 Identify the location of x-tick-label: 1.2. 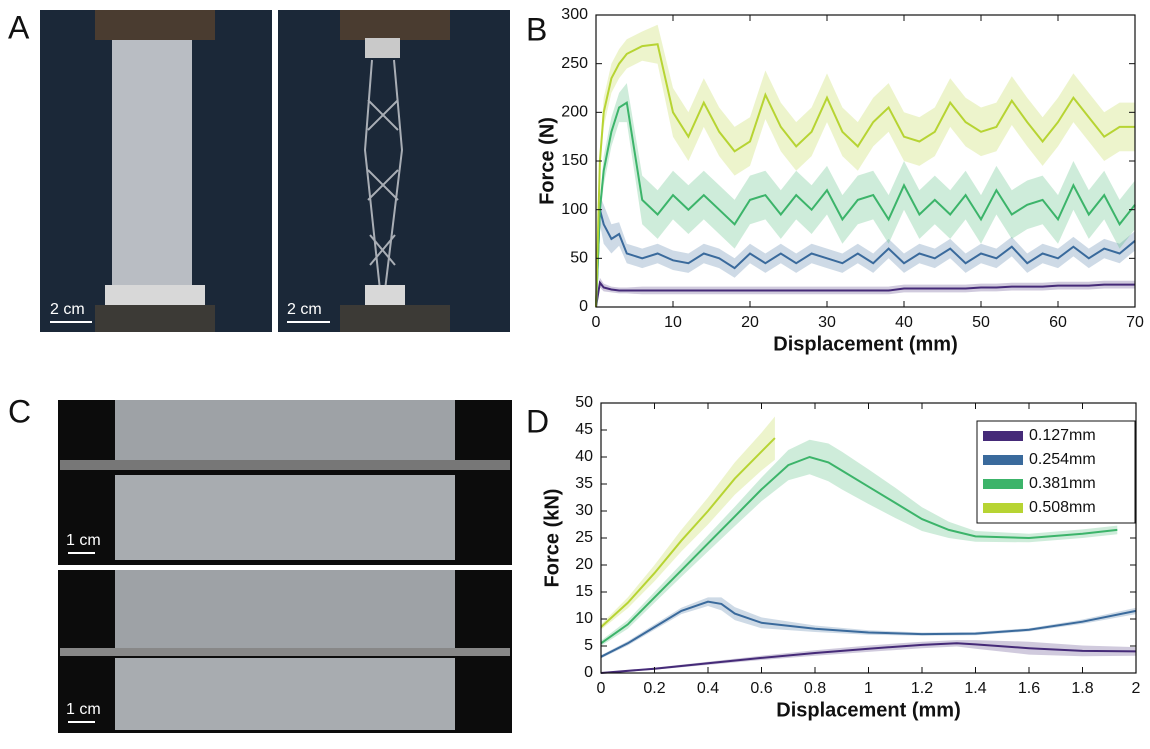
(922, 688).